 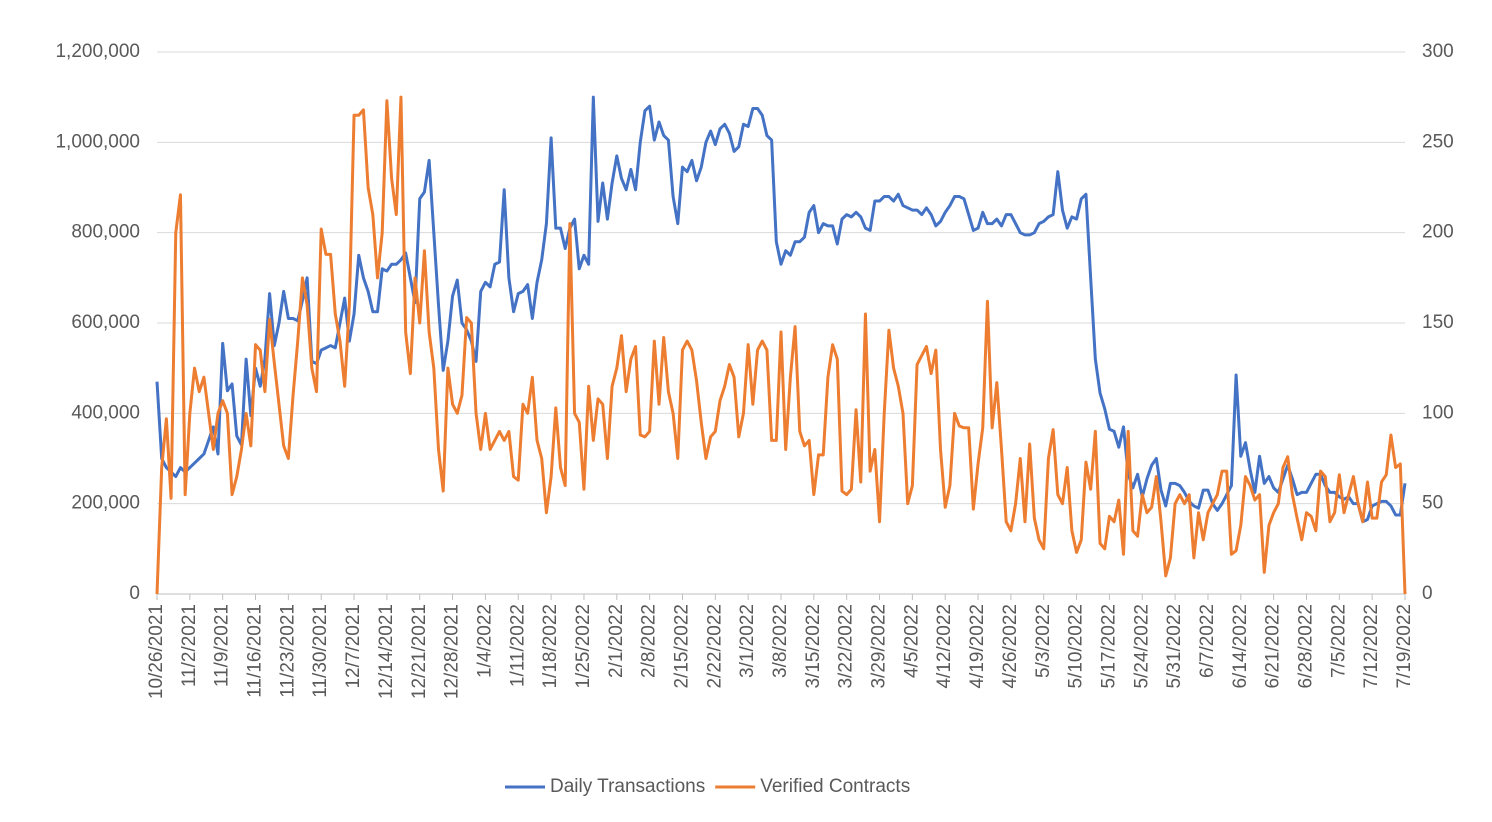 What do you see at coordinates (1043, 641) in the screenshot?
I see `x-tick-label: 5/3/2022` at bounding box center [1043, 641].